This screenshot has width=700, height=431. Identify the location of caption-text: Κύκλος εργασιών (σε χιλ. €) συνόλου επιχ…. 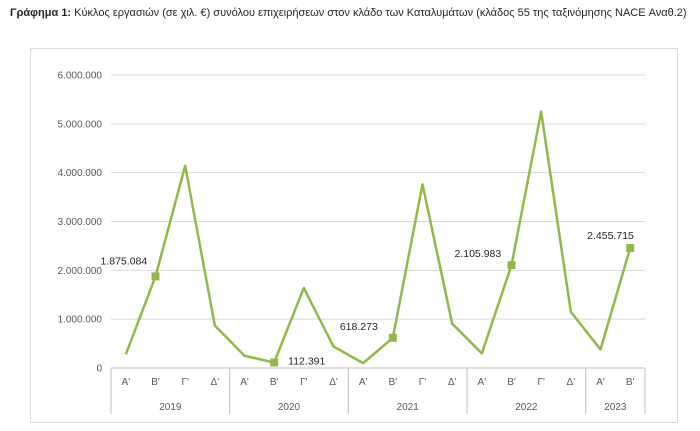
(379, 13).